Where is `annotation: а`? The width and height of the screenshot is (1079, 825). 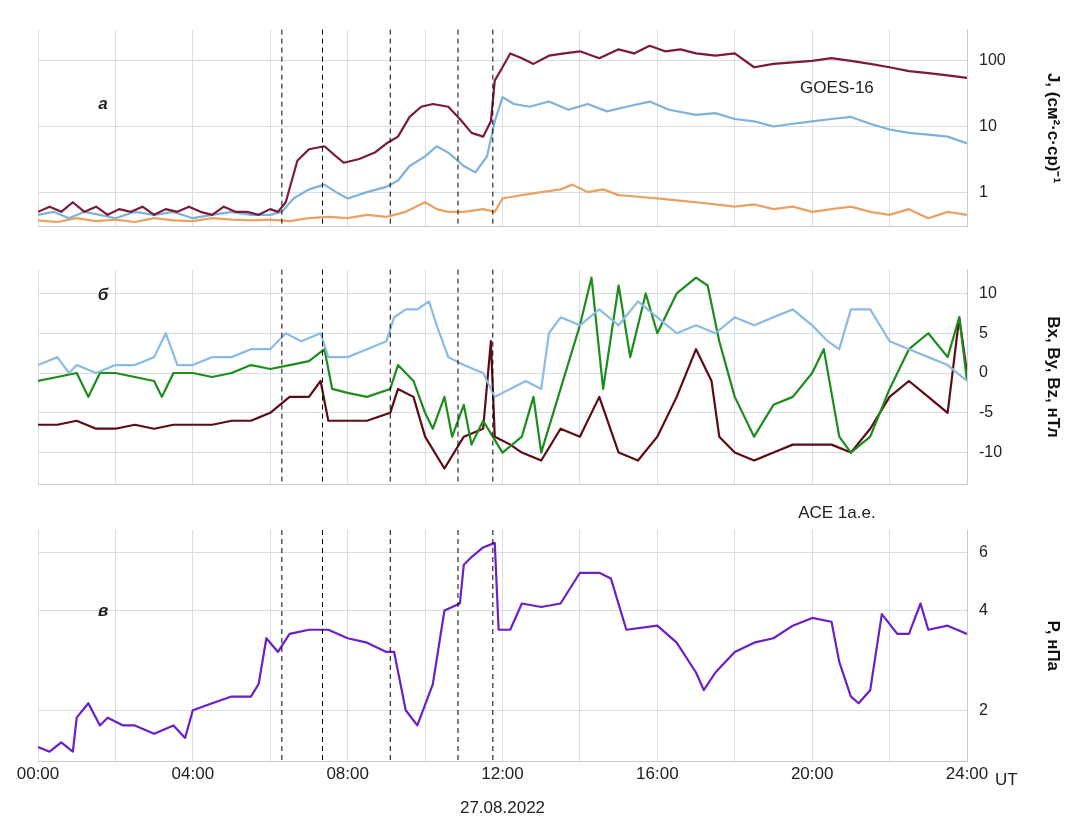 annotation: а is located at coordinates (103, 104).